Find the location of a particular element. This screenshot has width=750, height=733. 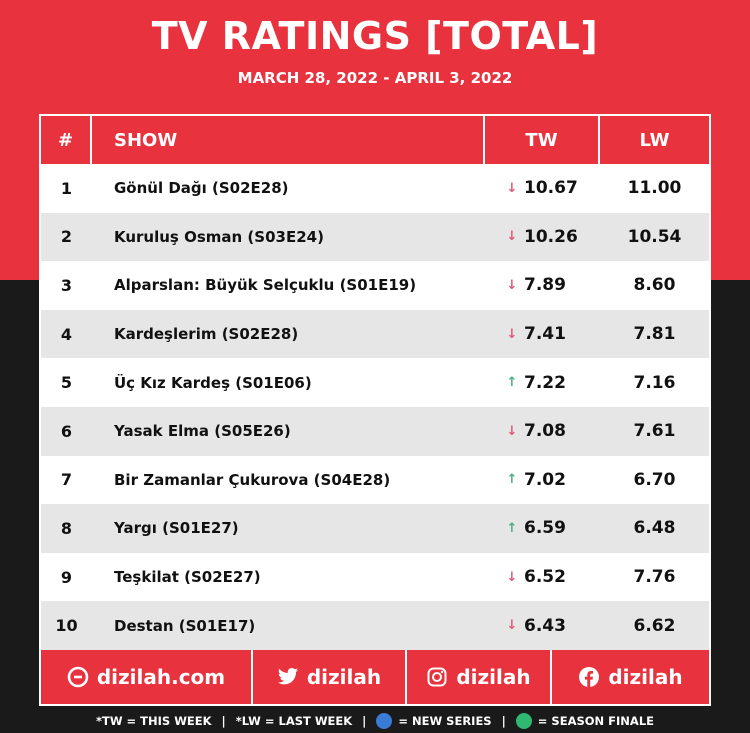

lw-cell: 6.48 is located at coordinates (654, 528).